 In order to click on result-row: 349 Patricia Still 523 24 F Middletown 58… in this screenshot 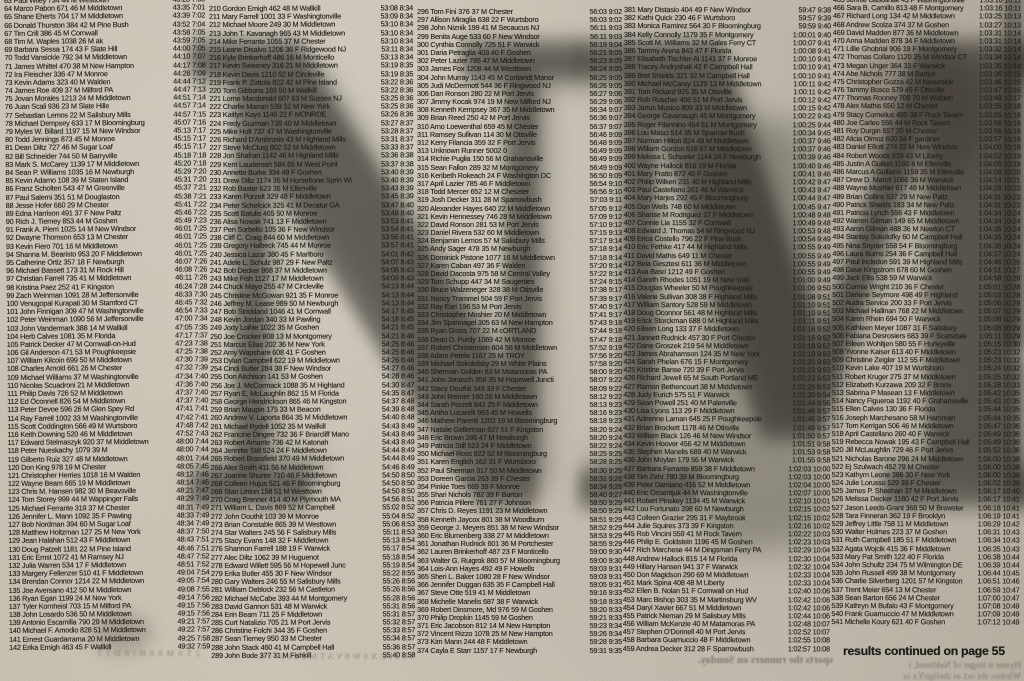, I will do `click(519, 446)`.